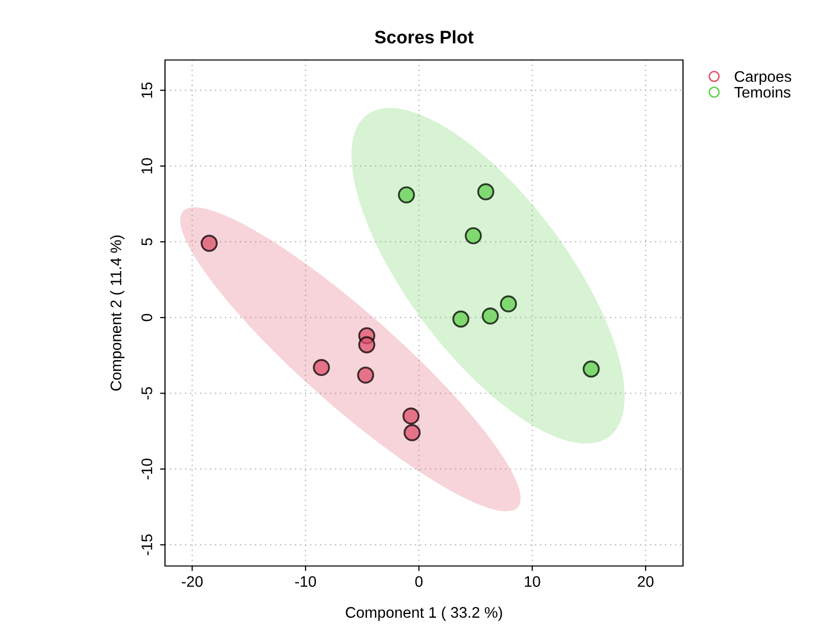  Describe the element at coordinates (147, 545) in the screenshot. I see `y-tick-label: -15` at that location.